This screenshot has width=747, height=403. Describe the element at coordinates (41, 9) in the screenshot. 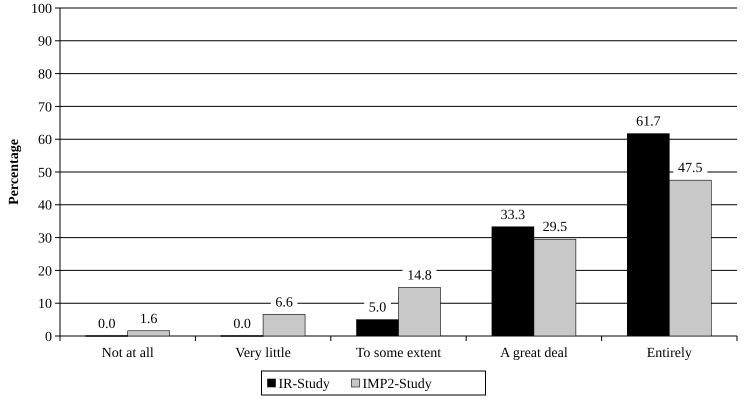

I see `y-tick-label: 100` at that location.